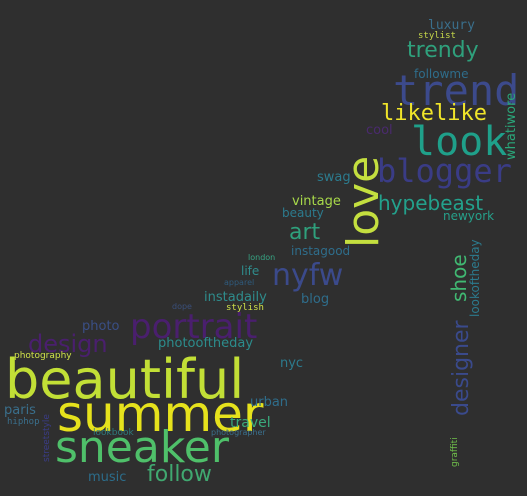  What do you see at coordinates (305, 232) in the screenshot?
I see `word-art: art` at bounding box center [305, 232].